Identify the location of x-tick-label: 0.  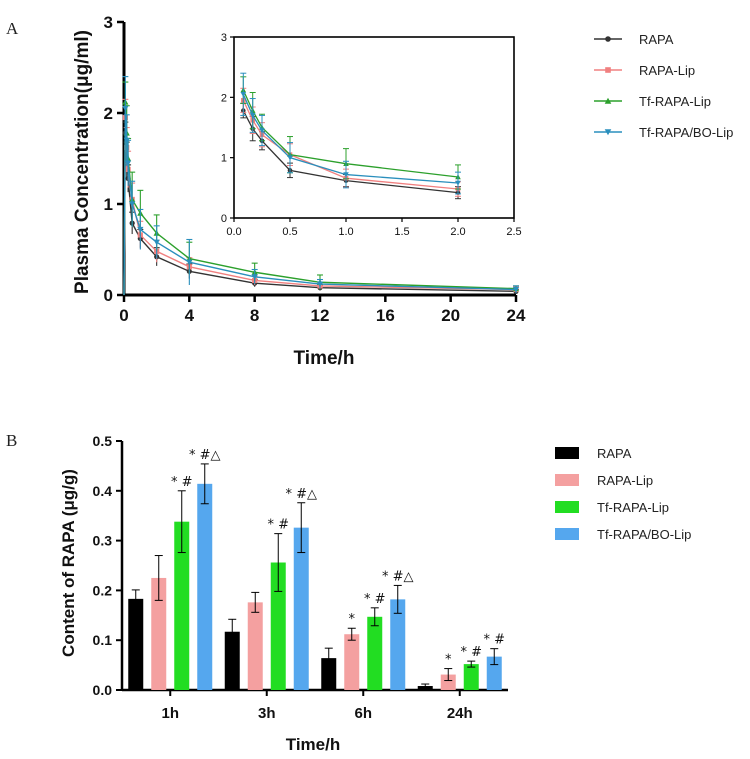
(123, 315).